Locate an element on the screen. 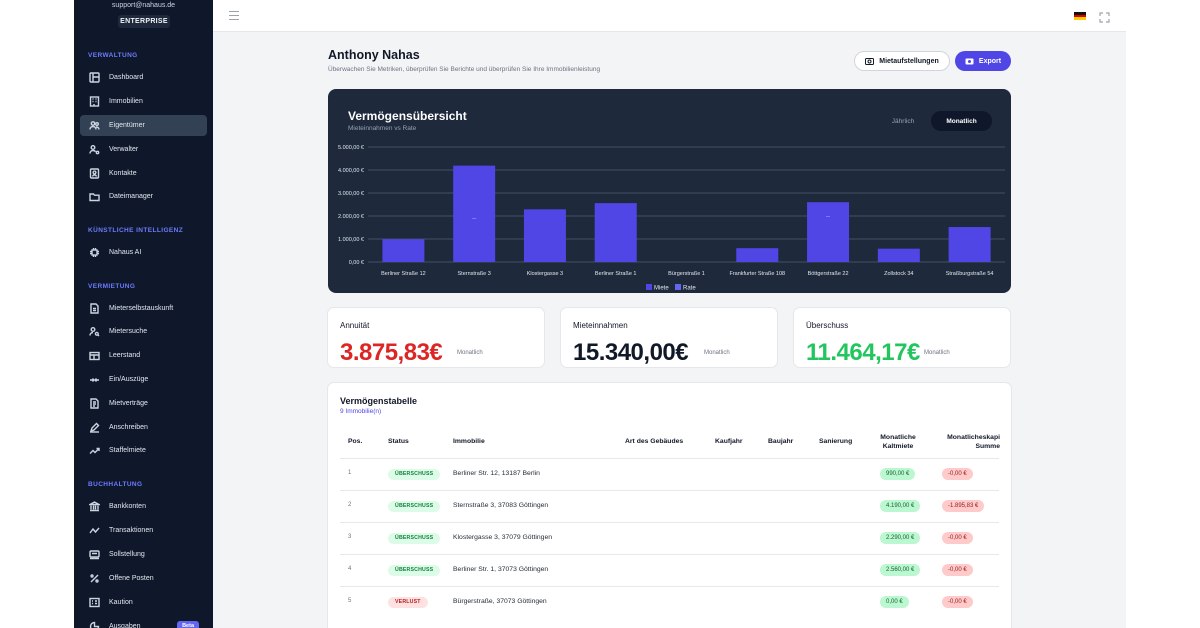 The height and width of the screenshot is (628, 1200). x-tick-label: Frankfurter Straße 108 is located at coordinates (757, 274).